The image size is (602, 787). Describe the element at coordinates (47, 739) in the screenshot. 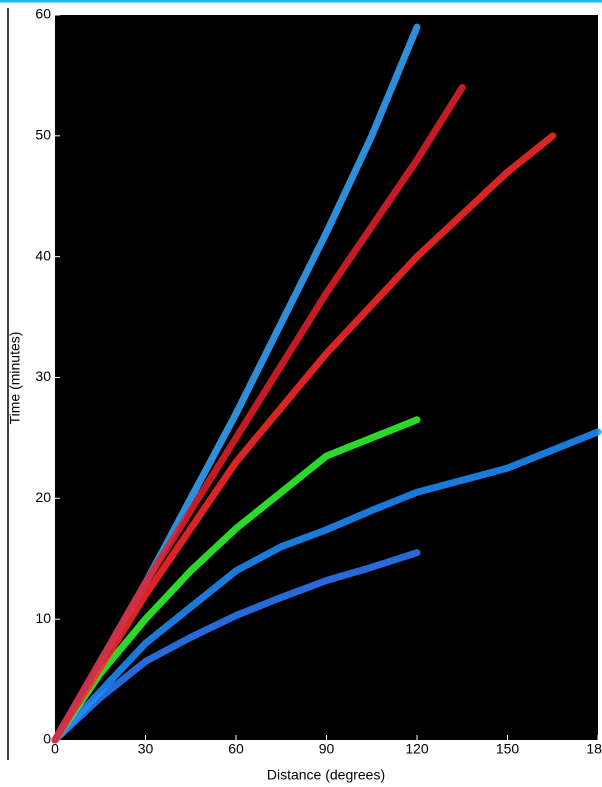

I see `y-tick-label: 0` at that location.